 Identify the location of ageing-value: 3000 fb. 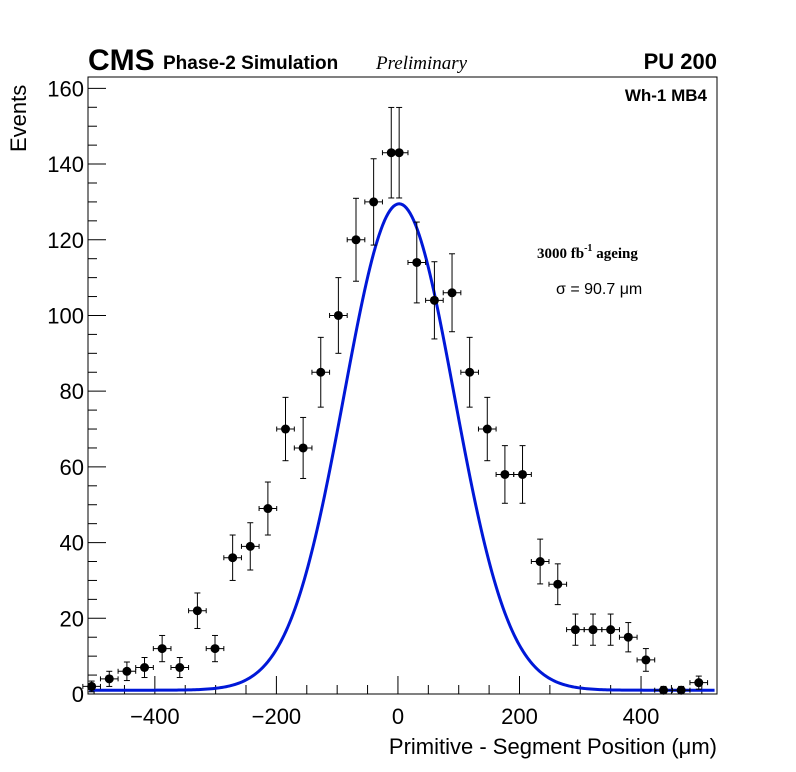
(560, 254).